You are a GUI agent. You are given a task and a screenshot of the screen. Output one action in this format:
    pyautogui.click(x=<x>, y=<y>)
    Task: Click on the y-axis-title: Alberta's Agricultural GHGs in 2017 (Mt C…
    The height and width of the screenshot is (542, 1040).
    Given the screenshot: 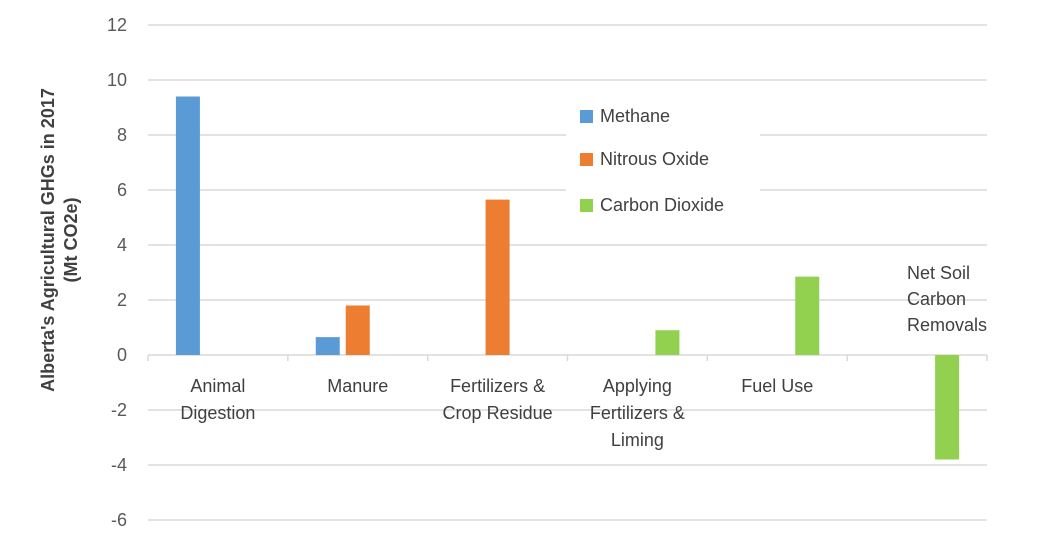 What is the action you would take?
    pyautogui.click(x=59, y=240)
    